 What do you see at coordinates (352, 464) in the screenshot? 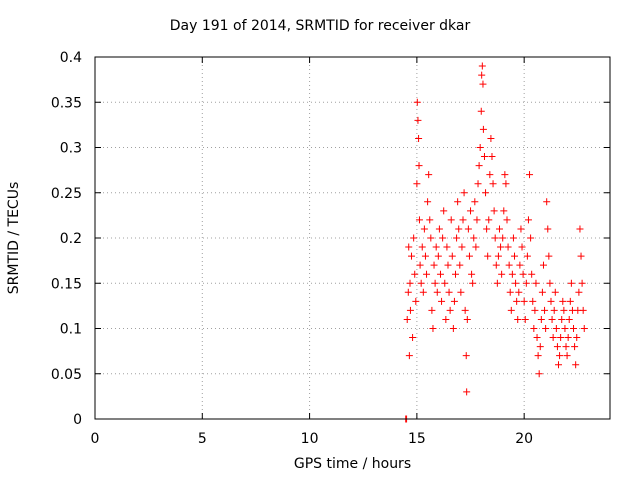
I see `x-axis-label: GPS time / hours` at bounding box center [352, 464].